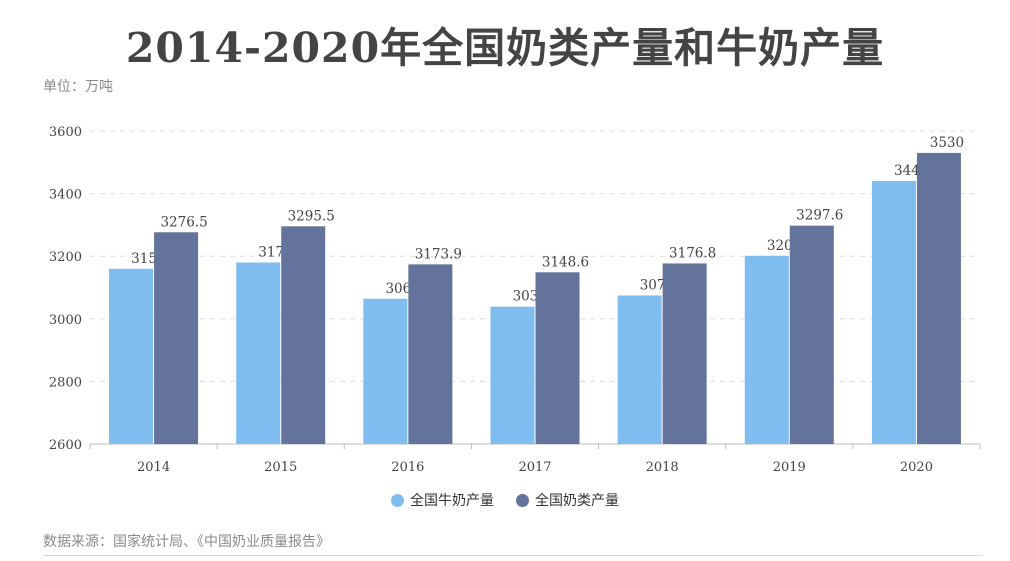 The width and height of the screenshot is (1010, 561). I want to click on legend-item-dairy: 全国奶类产量, so click(567, 500).